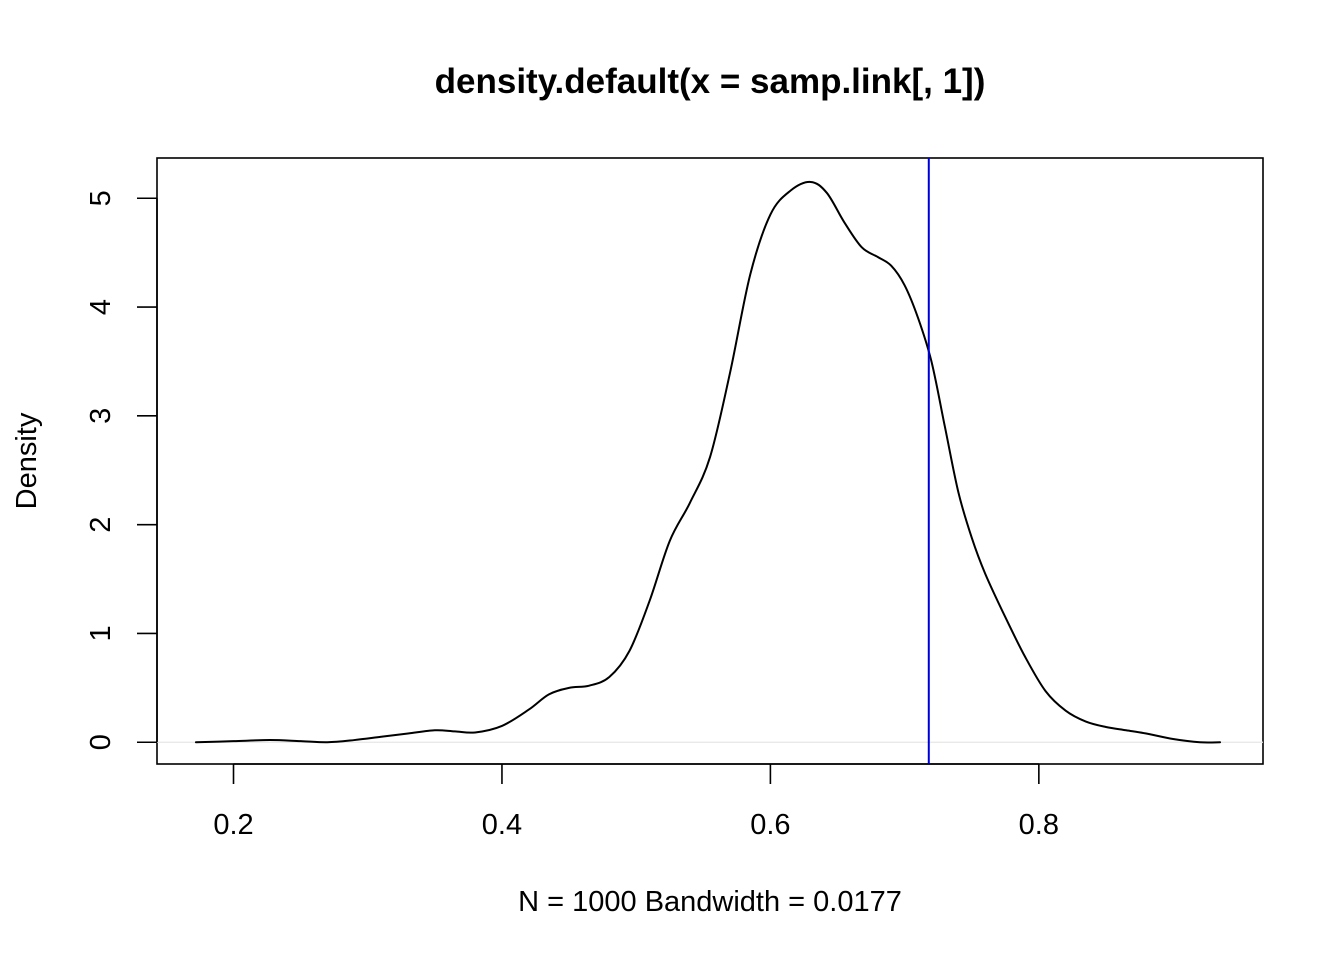  What do you see at coordinates (770, 825) in the screenshot?
I see `x-tick-label: 0.6` at bounding box center [770, 825].